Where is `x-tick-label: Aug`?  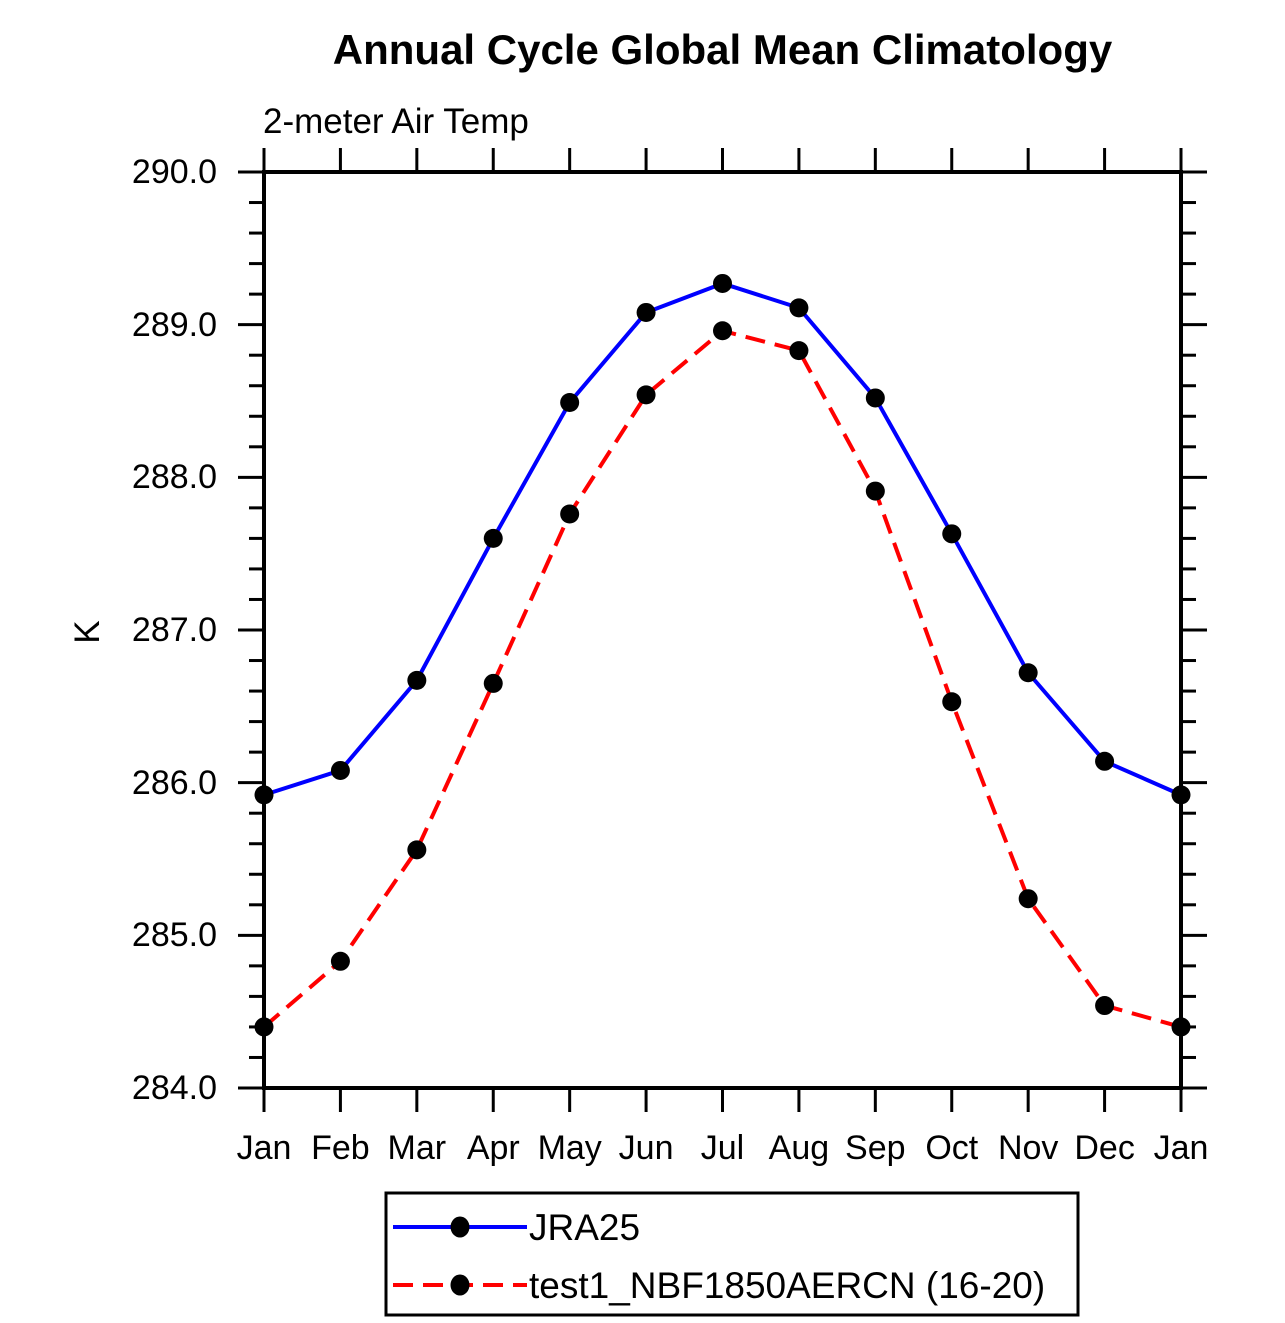
x-tick-label: Aug is located at coordinates (799, 1148).